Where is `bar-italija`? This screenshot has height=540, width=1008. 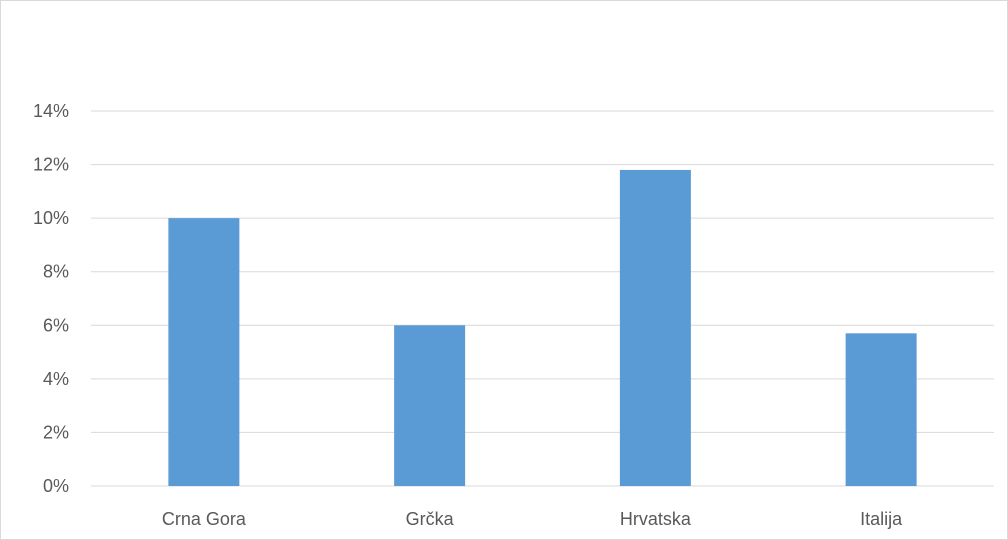
bar-italija is located at coordinates (881, 409).